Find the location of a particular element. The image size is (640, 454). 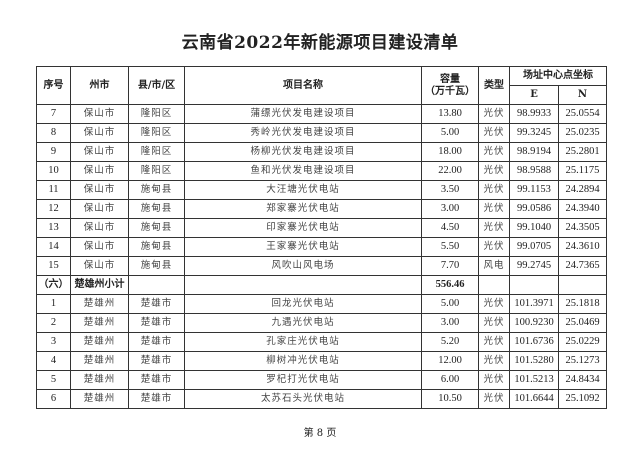

cell-n: 25.1818 is located at coordinates (582, 304).